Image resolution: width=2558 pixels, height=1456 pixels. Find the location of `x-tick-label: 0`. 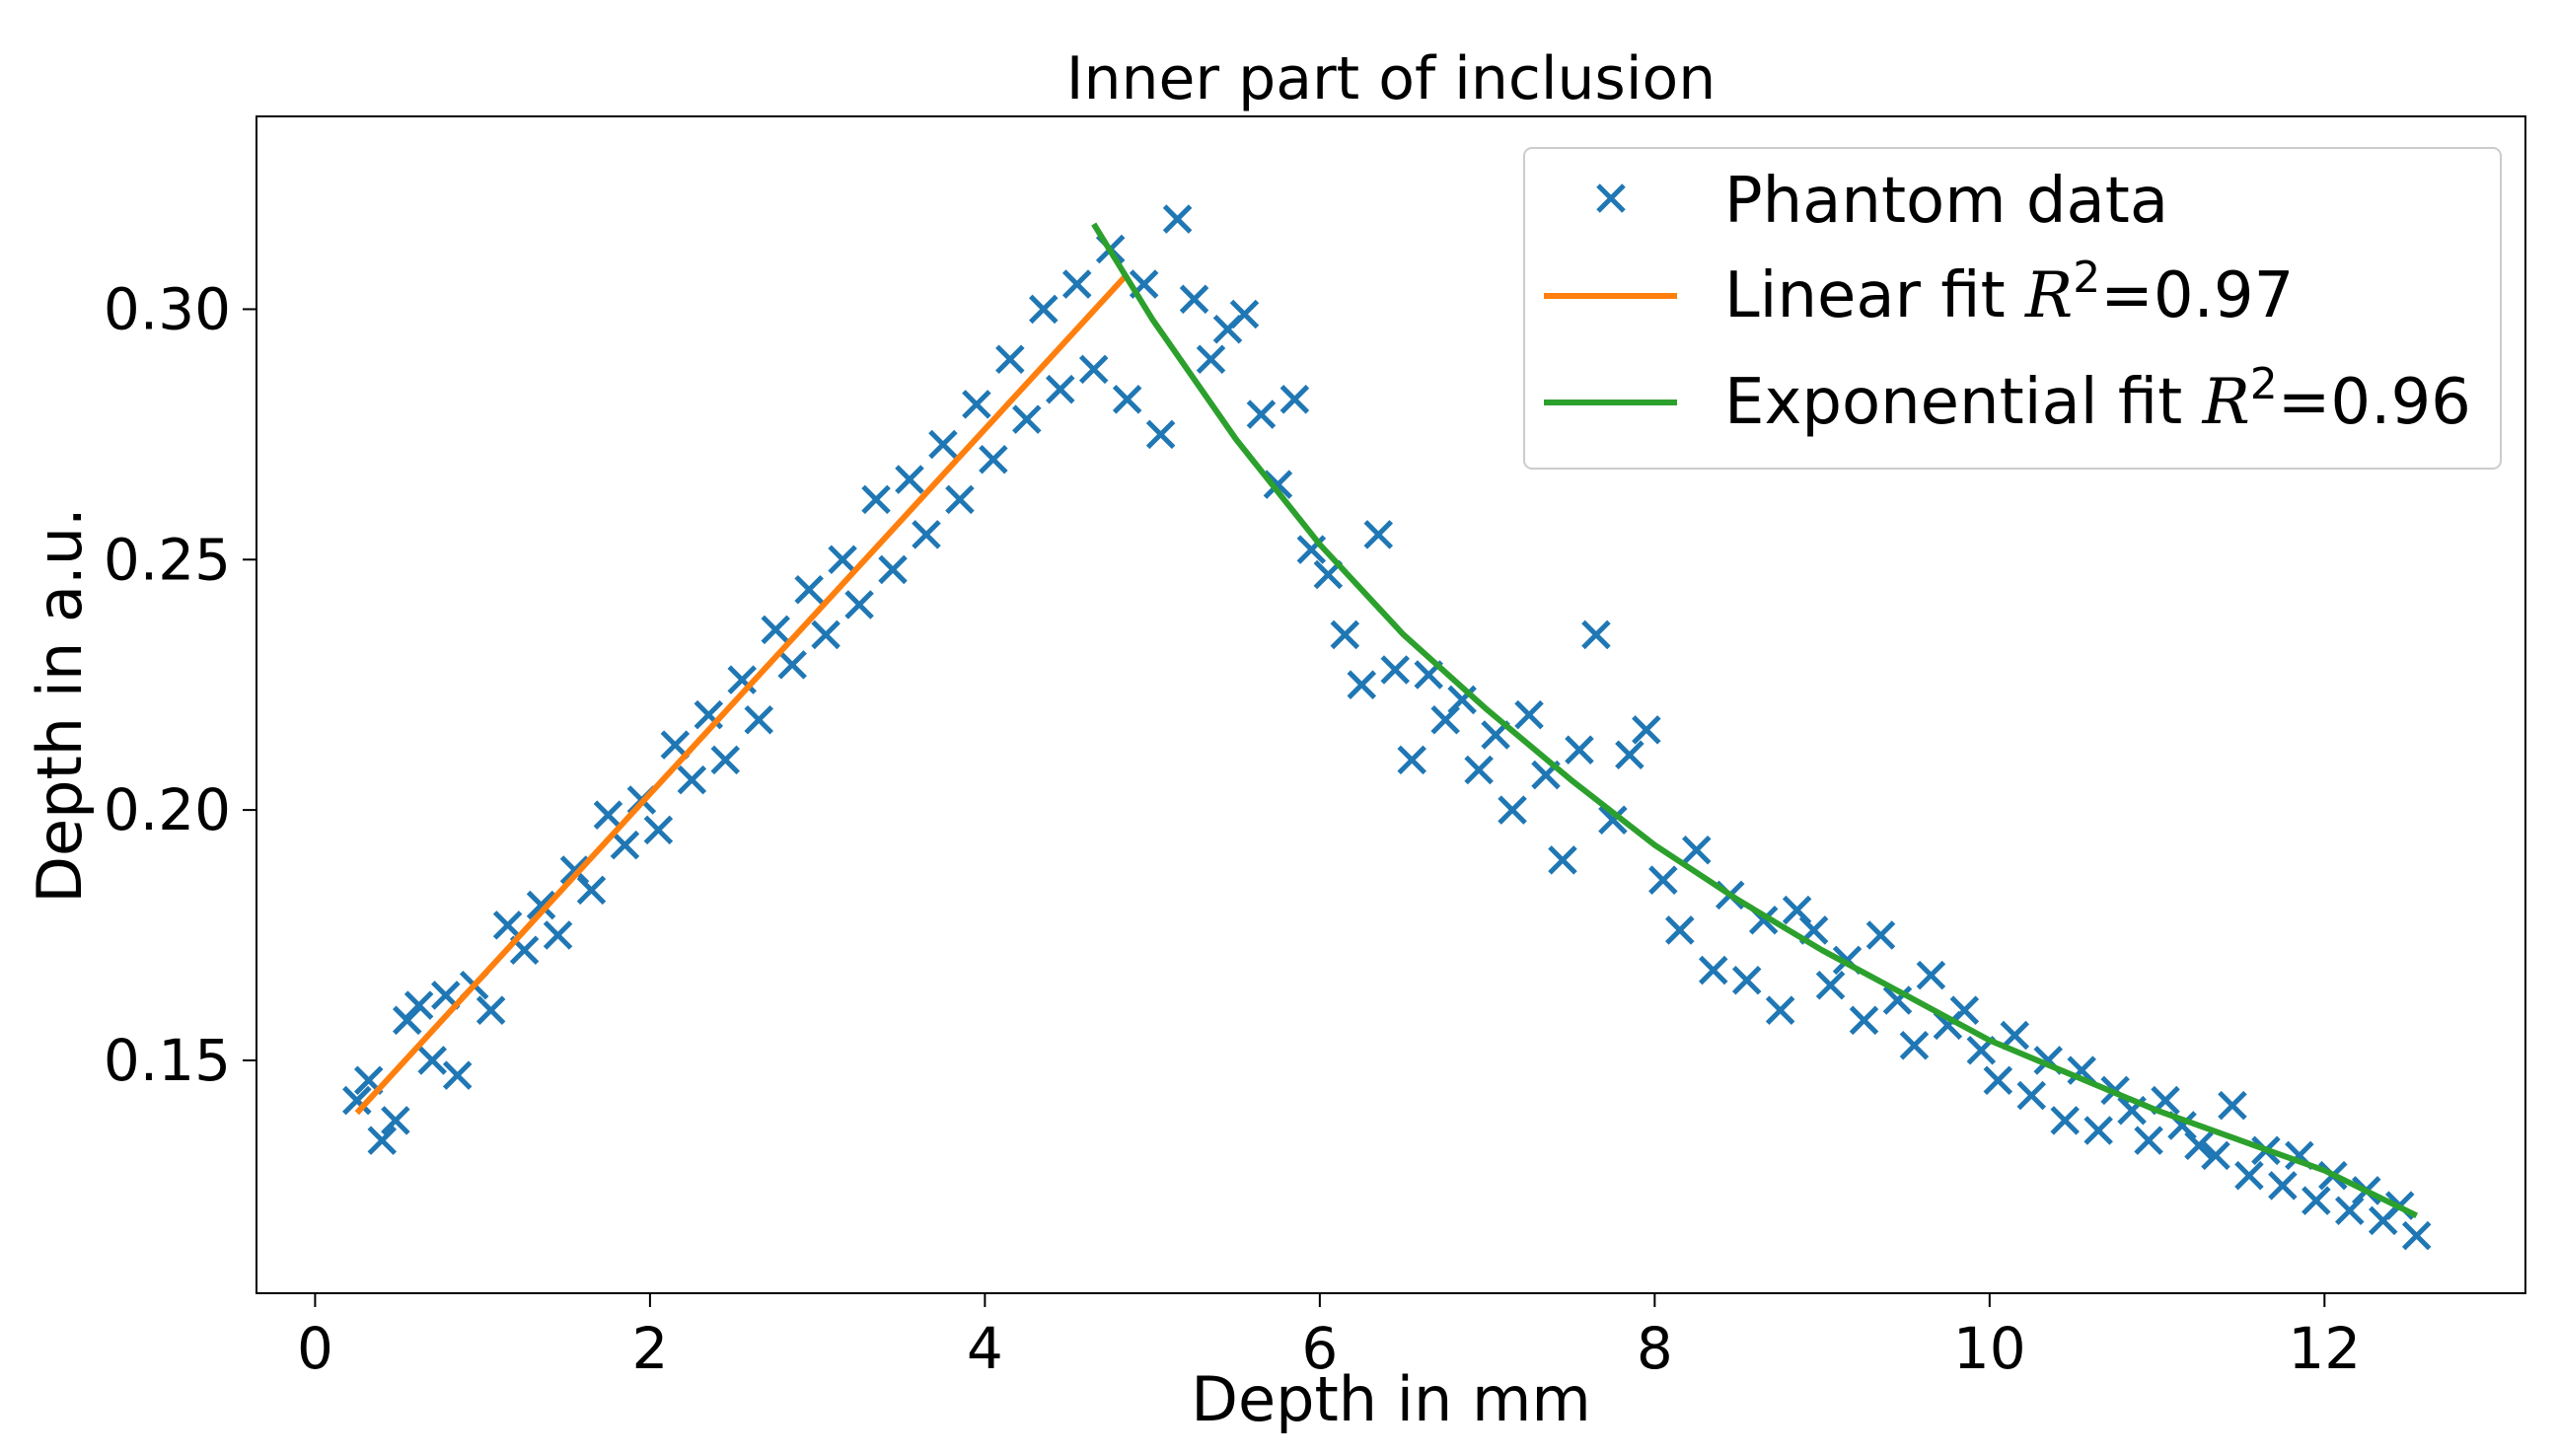

x-tick-label: 0 is located at coordinates (315, 1348).